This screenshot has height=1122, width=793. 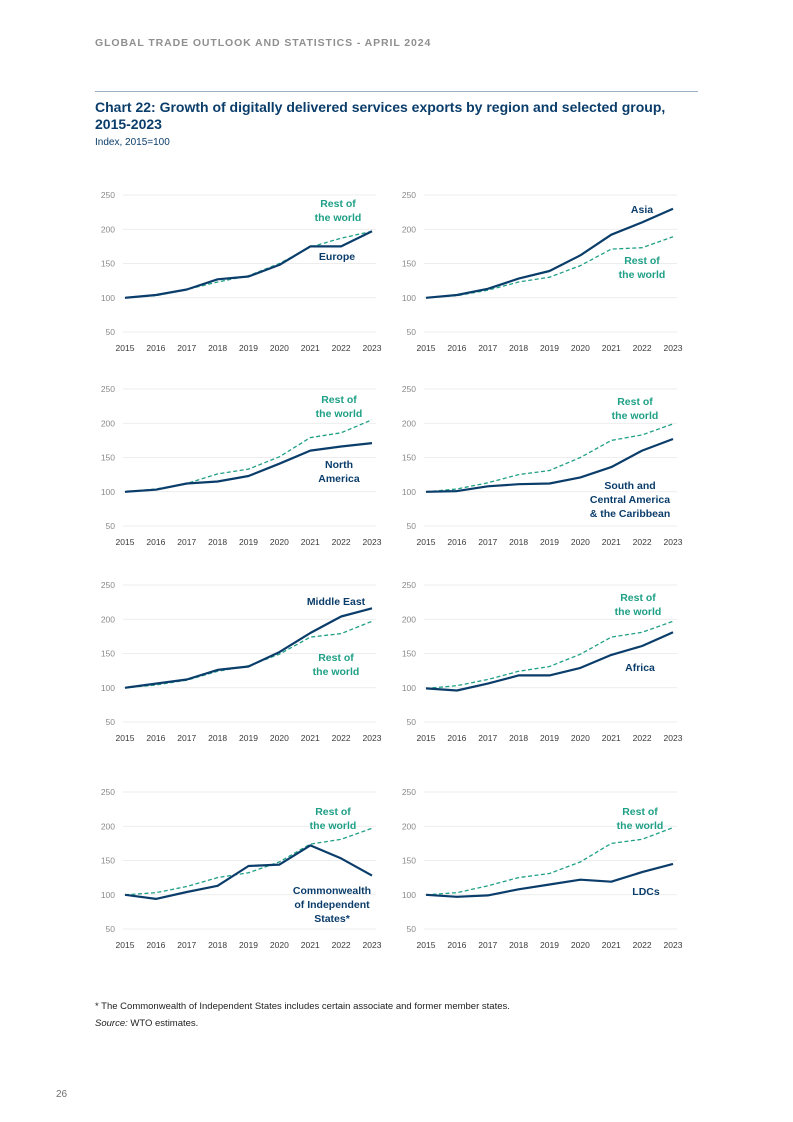 What do you see at coordinates (248, 467) in the screenshot?
I see `series-line-north-america` at bounding box center [248, 467].